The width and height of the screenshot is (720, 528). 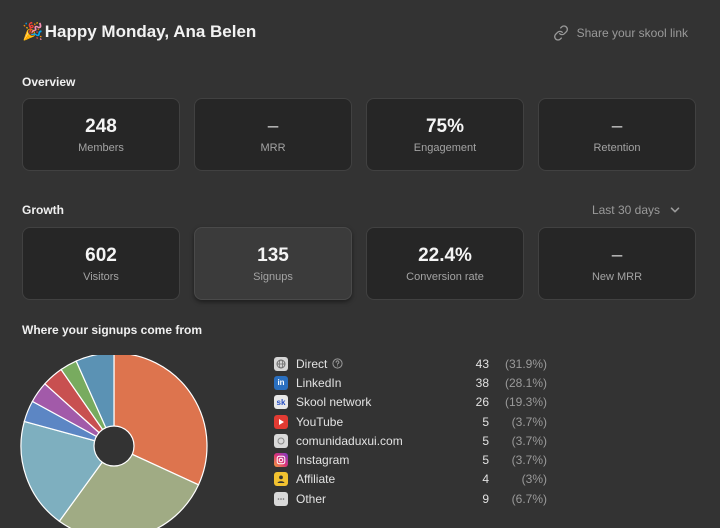 I want to click on source-row-affiliate: Affiliate 4 (3%), so click(x=419, y=479).